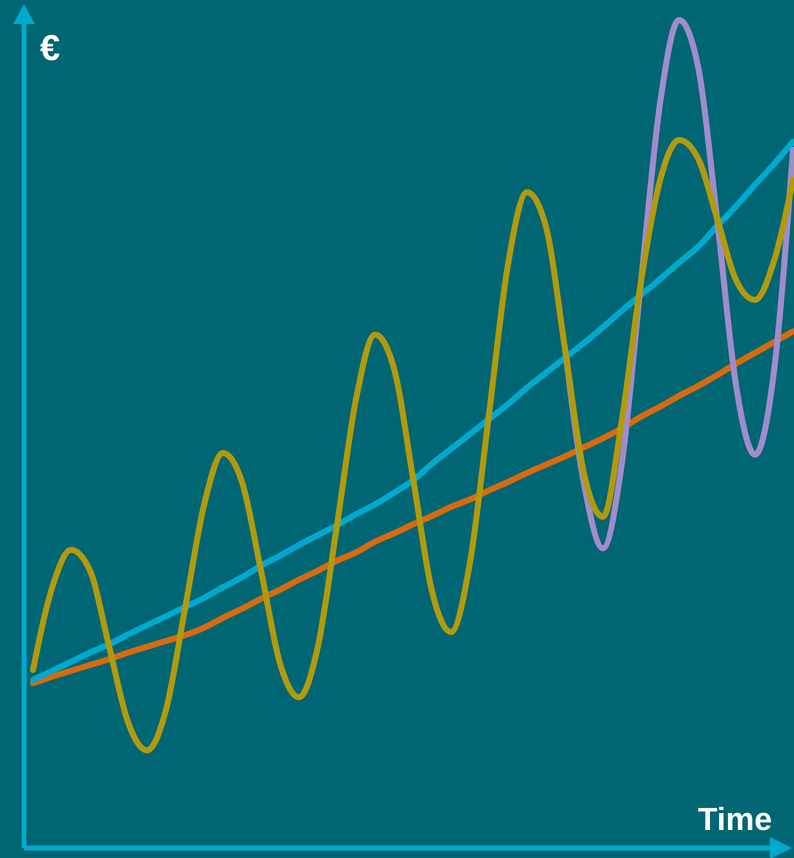  Describe the element at coordinates (735, 819) in the screenshot. I see `x-axis-title: Time` at that location.